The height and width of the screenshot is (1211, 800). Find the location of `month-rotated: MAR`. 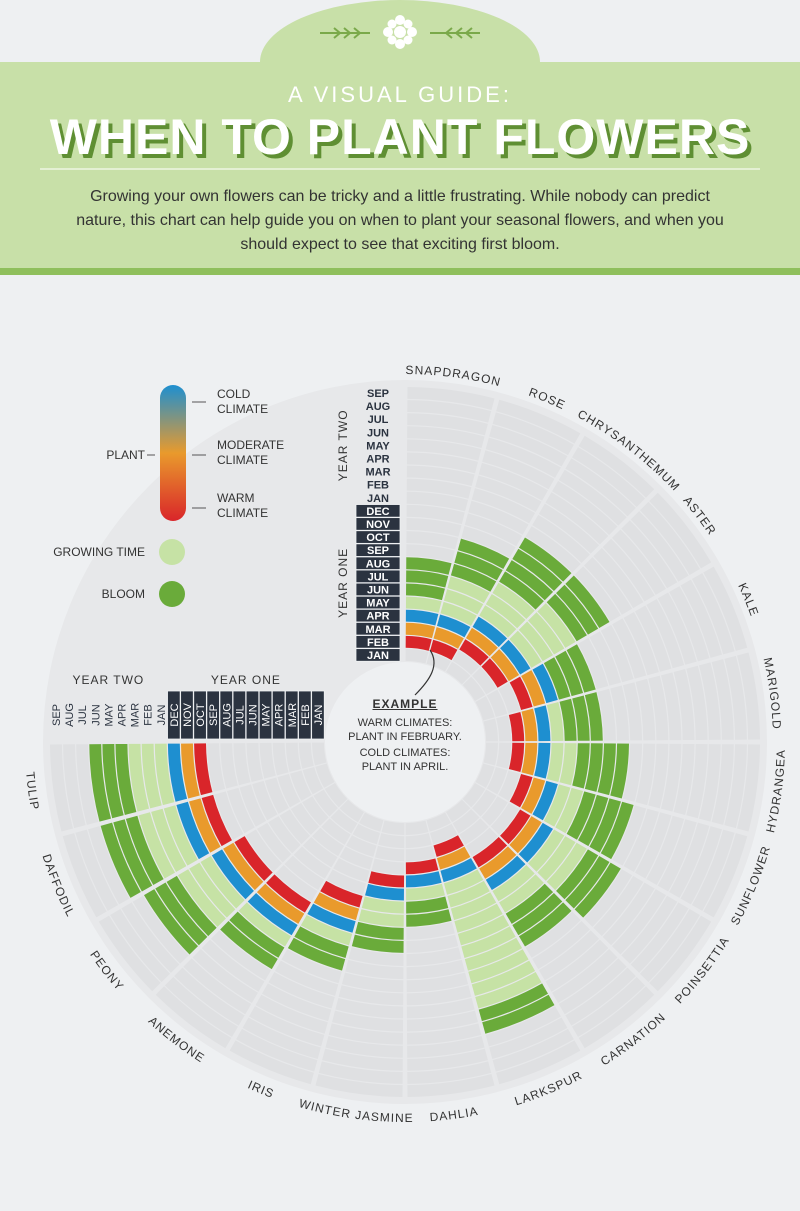

month-rotated: MAR is located at coordinates (292, 715).